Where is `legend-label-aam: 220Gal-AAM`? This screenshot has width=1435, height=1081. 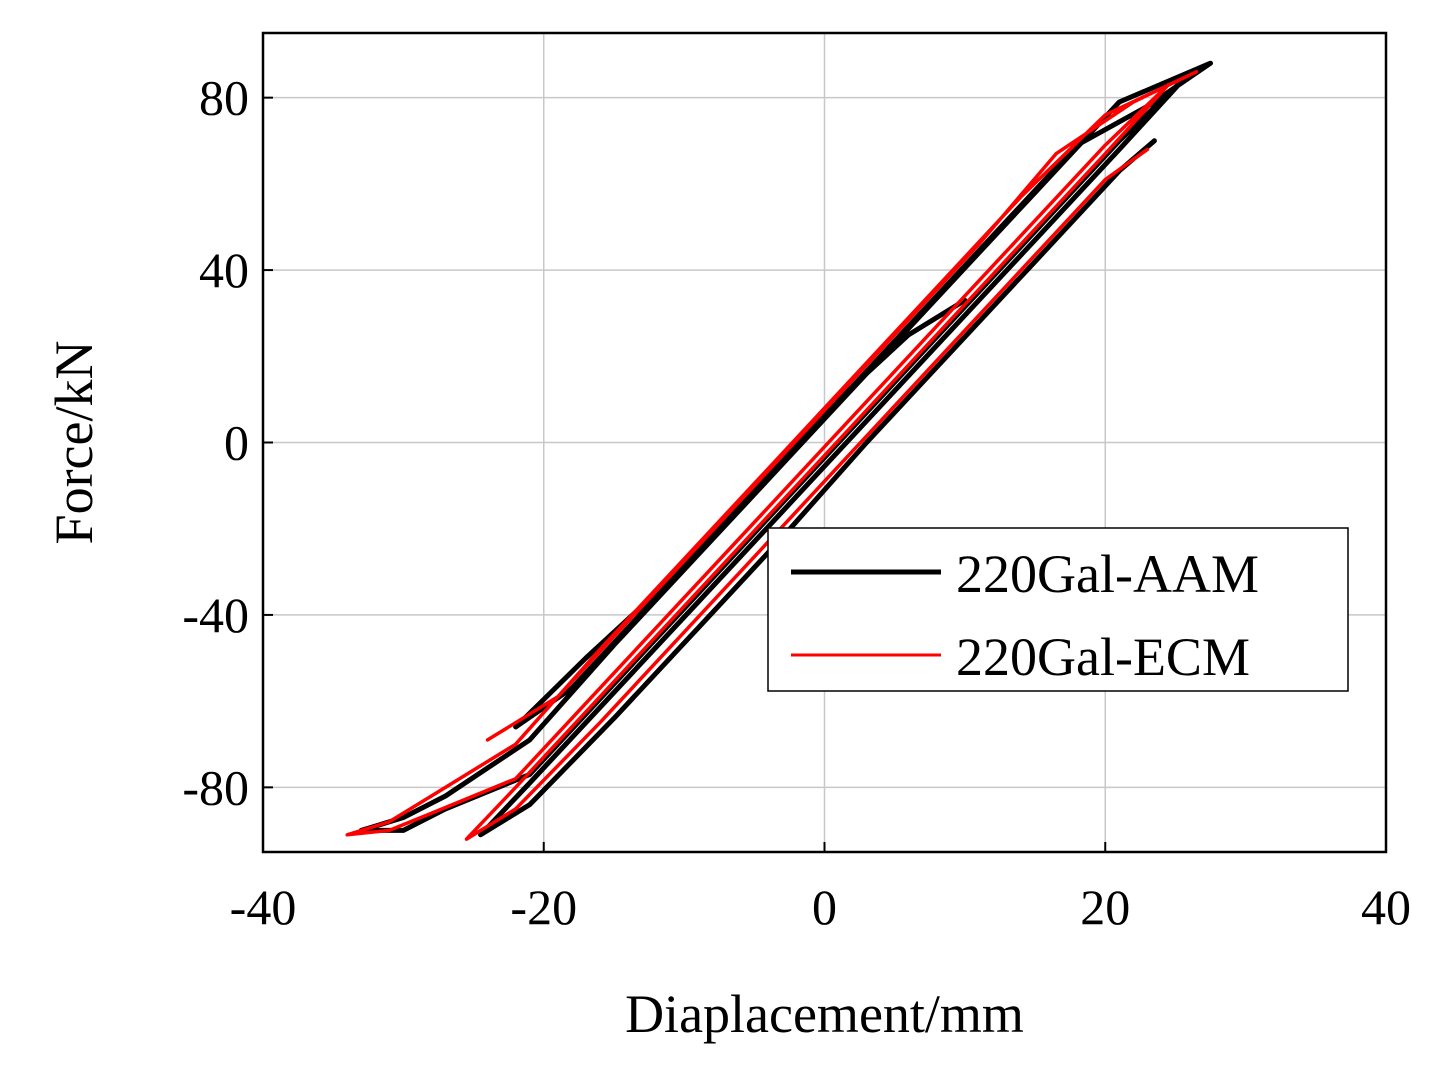
legend-label-aam: 220Gal-AAM is located at coordinates (1107, 574).